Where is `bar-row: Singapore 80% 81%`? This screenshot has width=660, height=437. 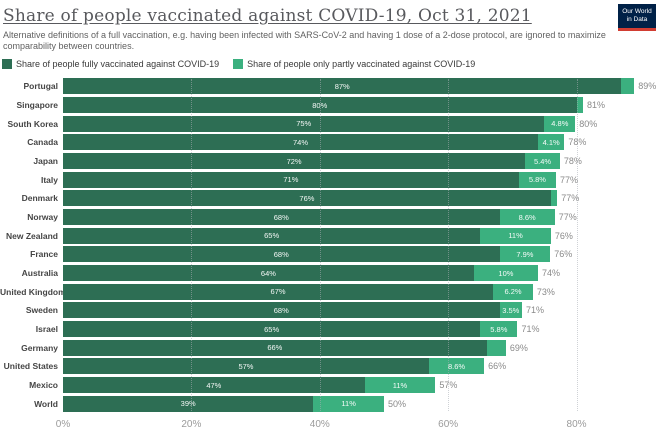 bar-row: Singapore 80% 81% is located at coordinates (330, 105).